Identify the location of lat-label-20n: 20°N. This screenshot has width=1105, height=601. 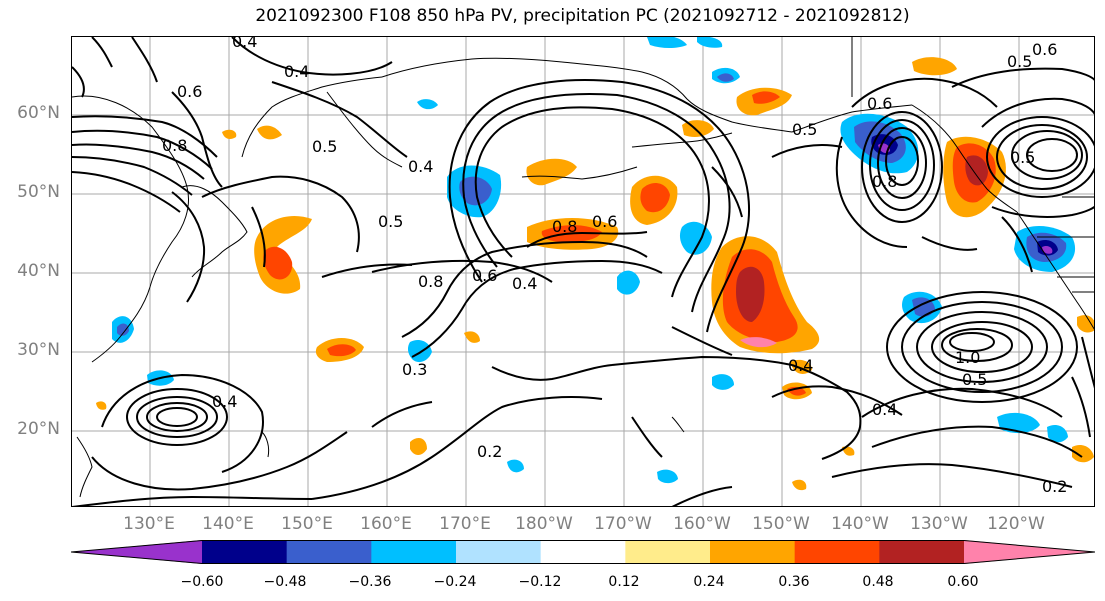
(38, 429).